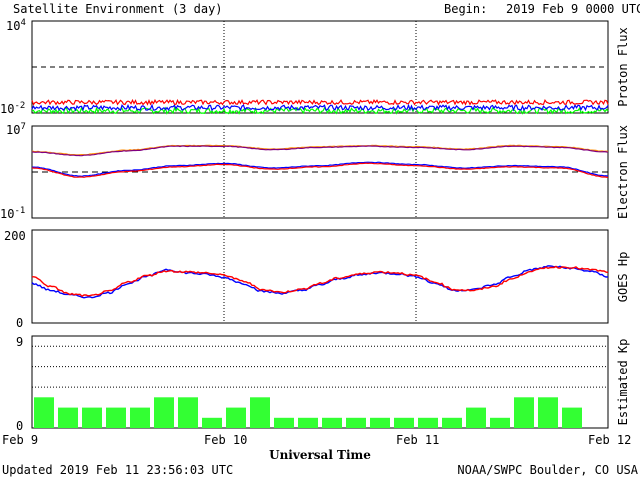  I want to click on hp-ytick-top: 200, so click(15, 236).